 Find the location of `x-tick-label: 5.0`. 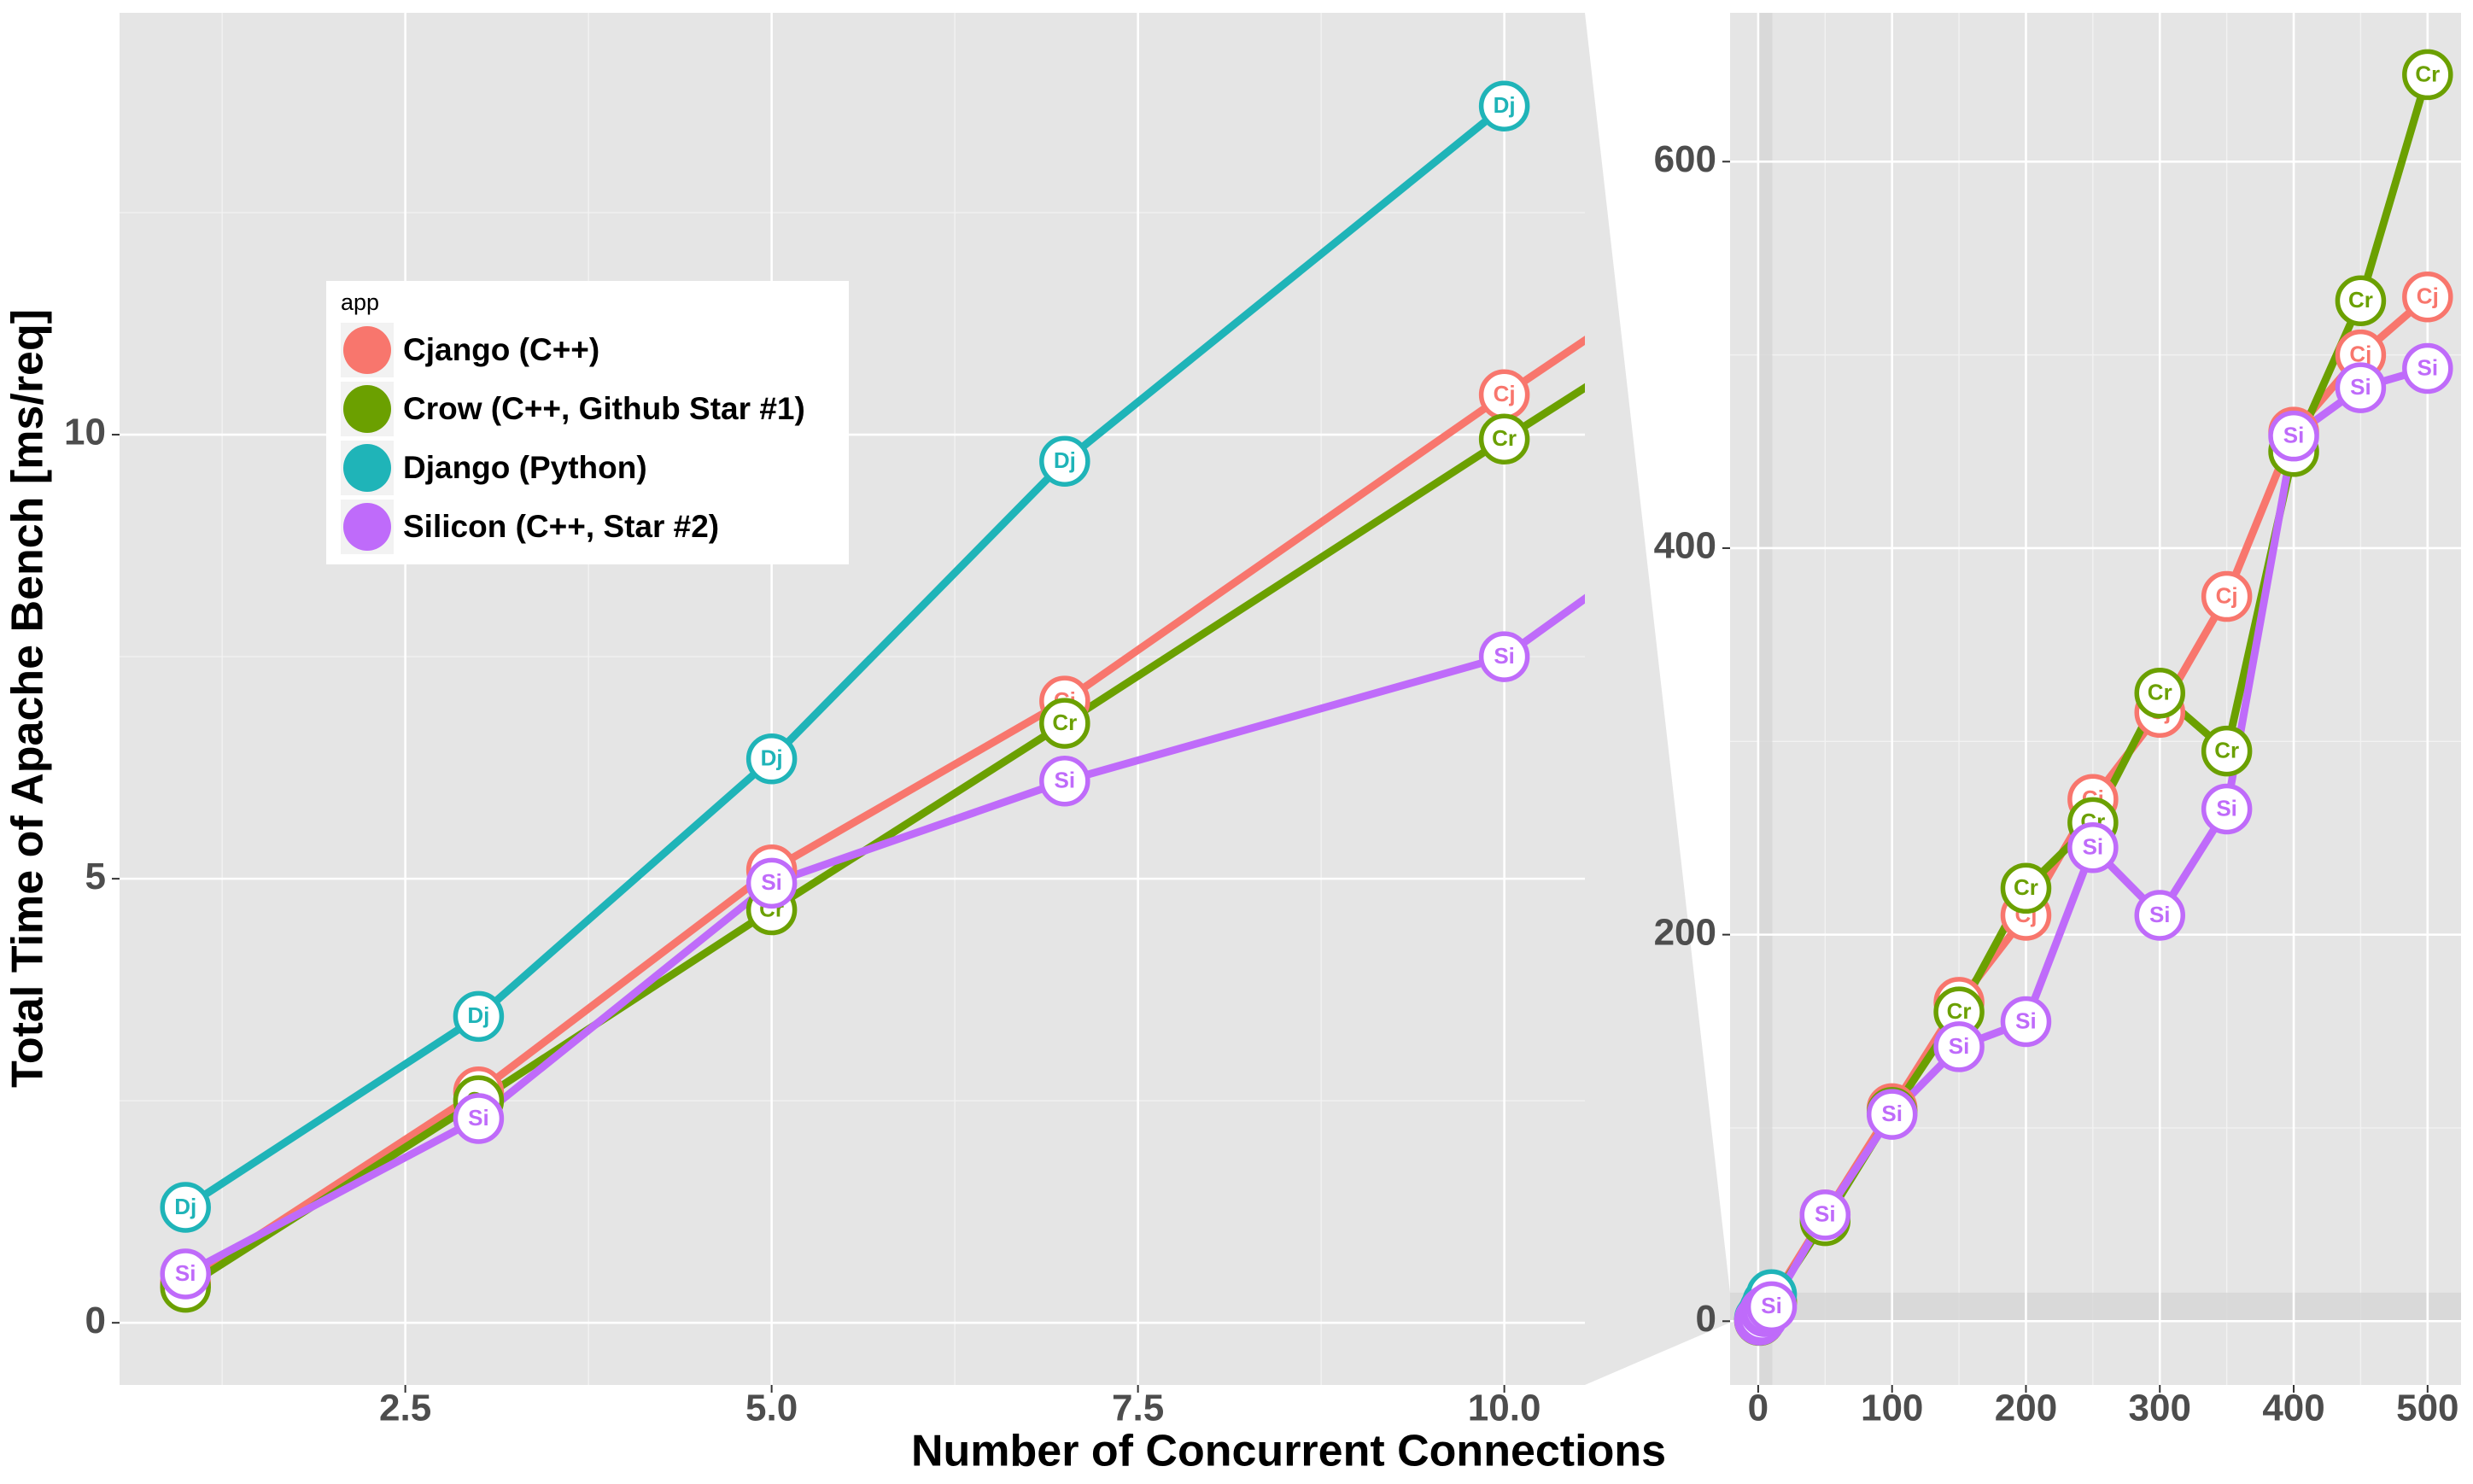

x-tick-label: 5.0 is located at coordinates (771, 1409).